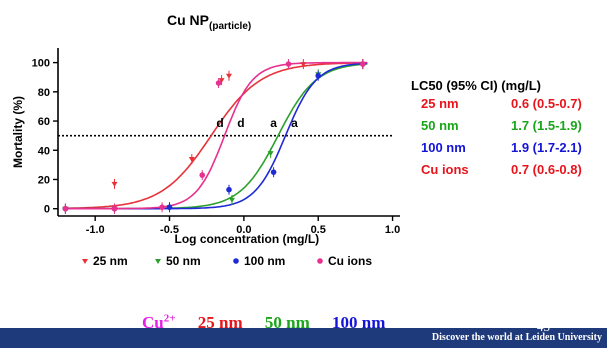 The image size is (607, 348). Describe the element at coordinates (44, 93) in the screenshot. I see `y-tick-label: 80` at that location.